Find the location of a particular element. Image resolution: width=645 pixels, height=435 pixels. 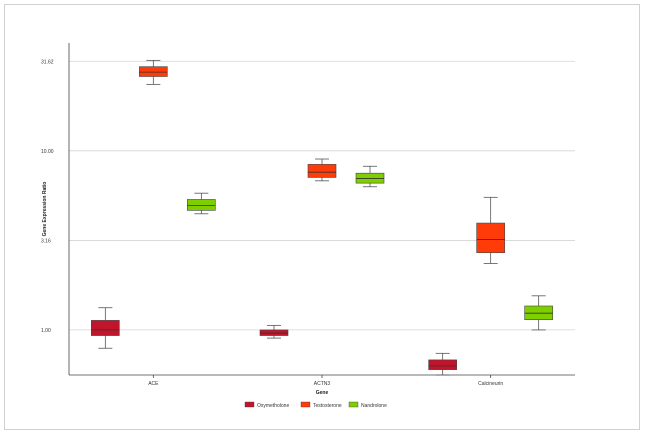

box-nandrolone-actn3 is located at coordinates (370, 176).